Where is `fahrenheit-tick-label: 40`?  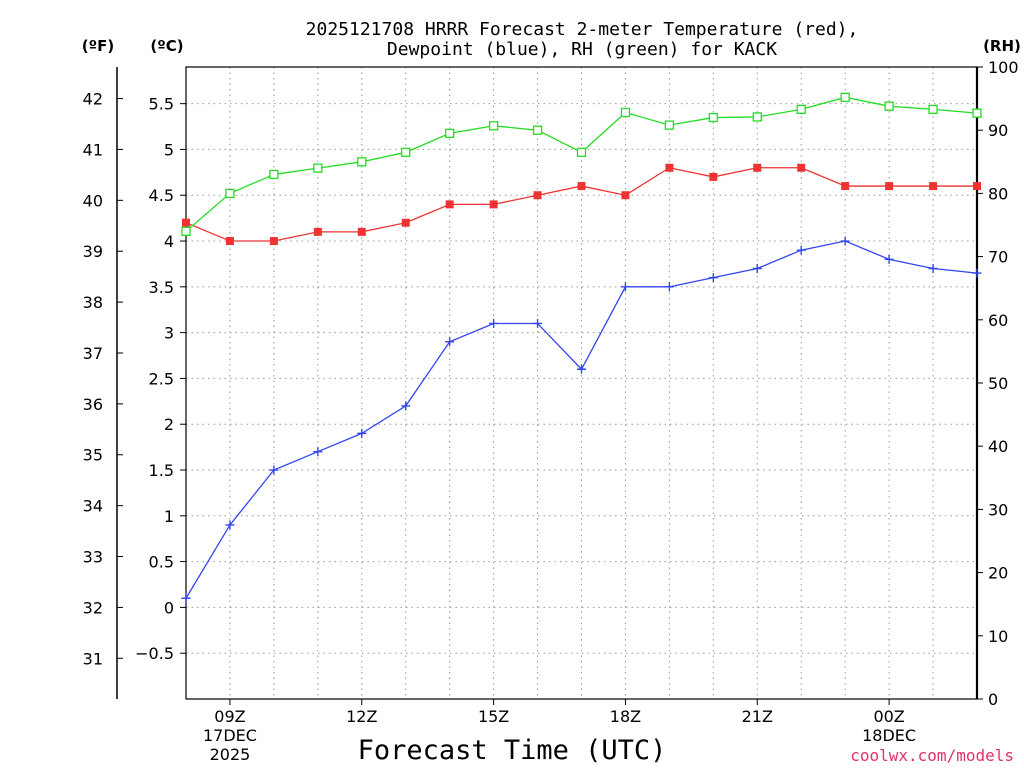 fahrenheit-tick-label: 40 is located at coordinates (93, 200).